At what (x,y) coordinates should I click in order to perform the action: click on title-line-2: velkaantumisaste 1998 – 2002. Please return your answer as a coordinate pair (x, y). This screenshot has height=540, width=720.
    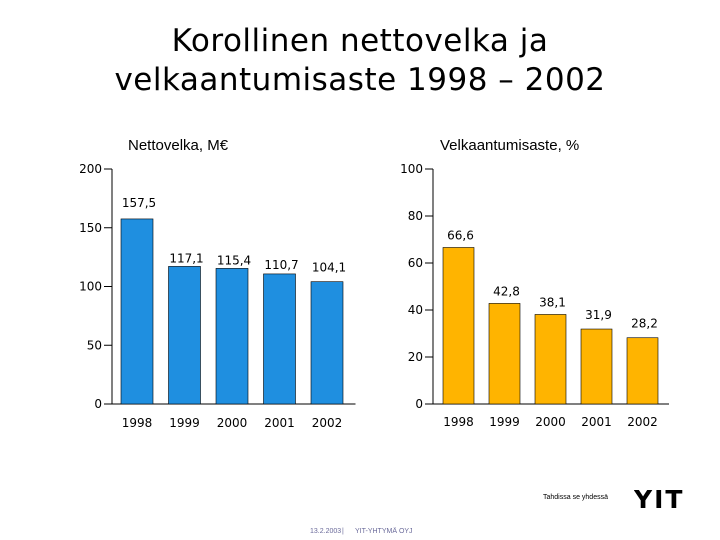
    Looking at the image, I should click on (360, 80).